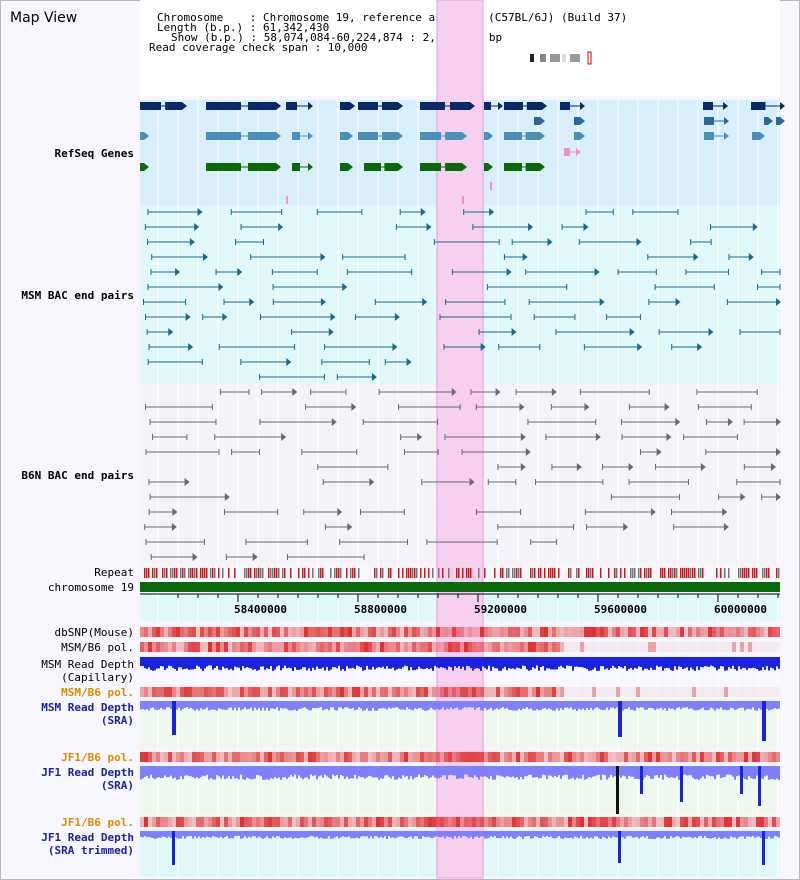 Image resolution: width=800 pixels, height=880 pixels. I want to click on b6n-bac-label: B6N BAC end pairs, so click(77, 475).